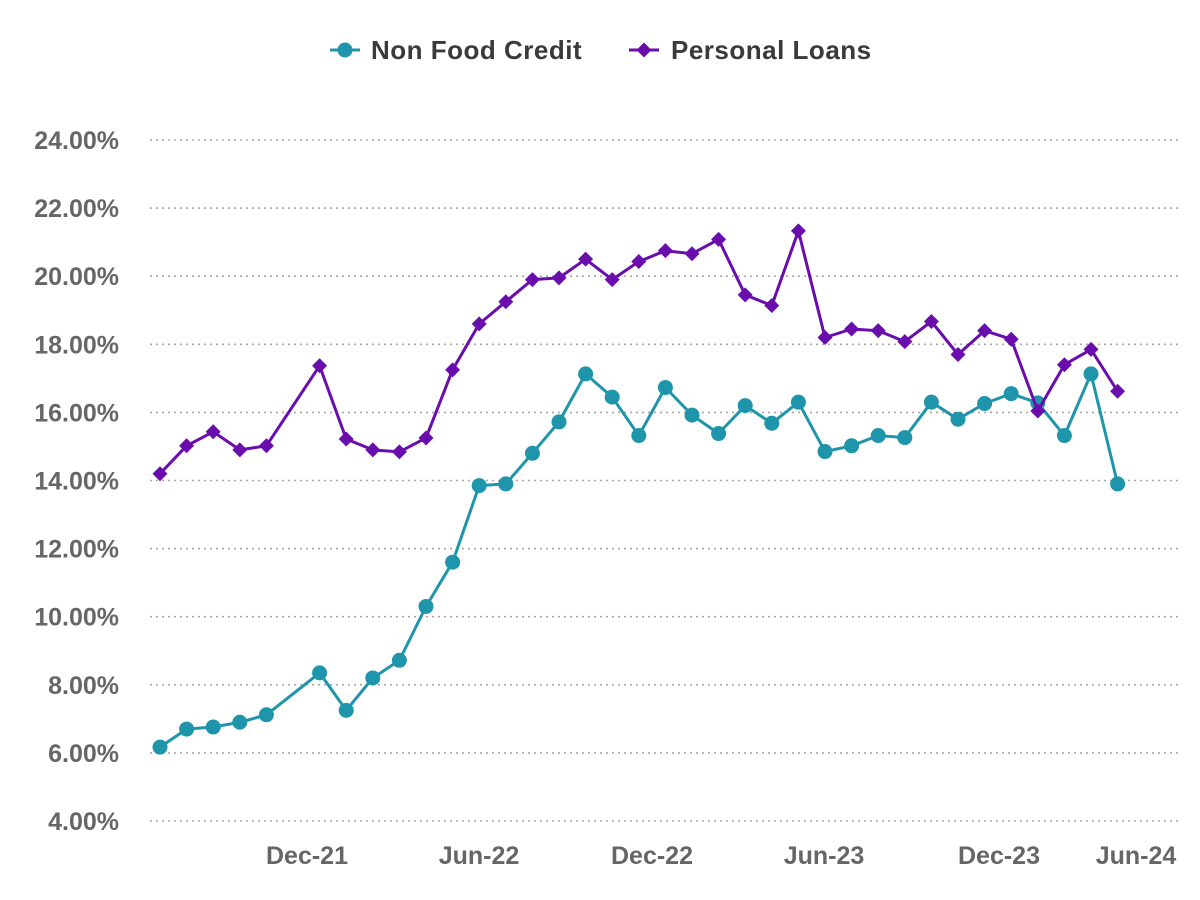 This screenshot has height=900, width=1200. I want to click on y-tick-label: 22.00%, so click(76, 209).